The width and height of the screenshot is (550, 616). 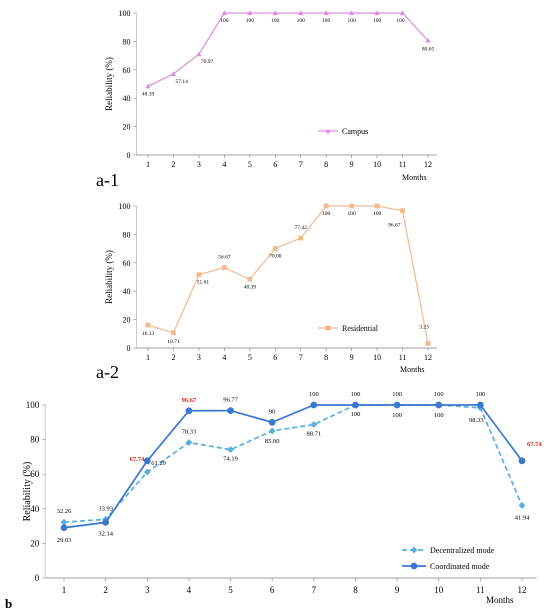 What do you see at coordinates (314, 590) in the screenshot?
I see `x-tick-label: 7` at bounding box center [314, 590].